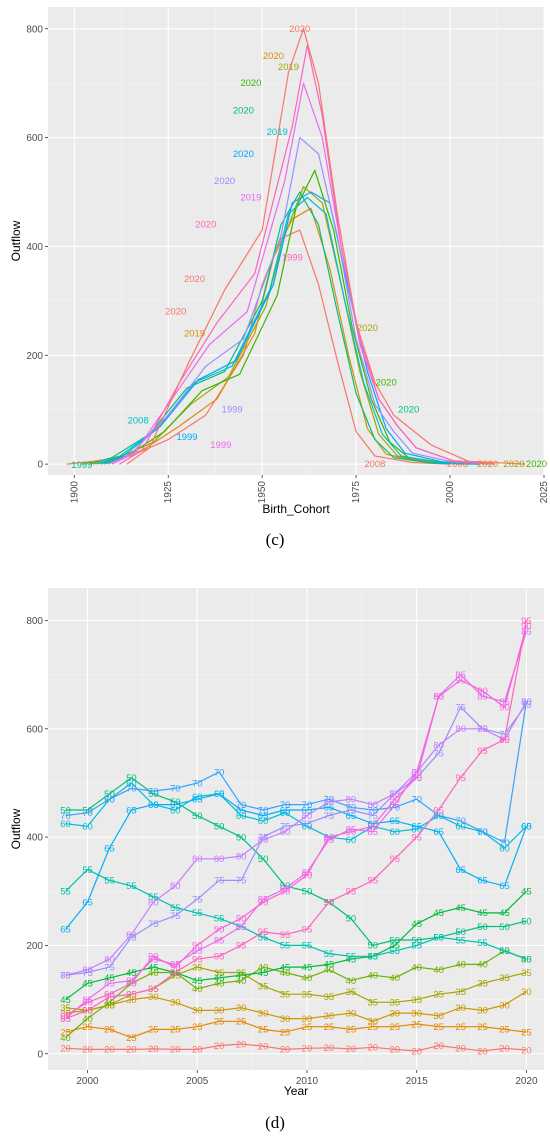 The height and width of the screenshot is (1139, 550). I want to click on y-tick-label: 400, so click(34, 247).